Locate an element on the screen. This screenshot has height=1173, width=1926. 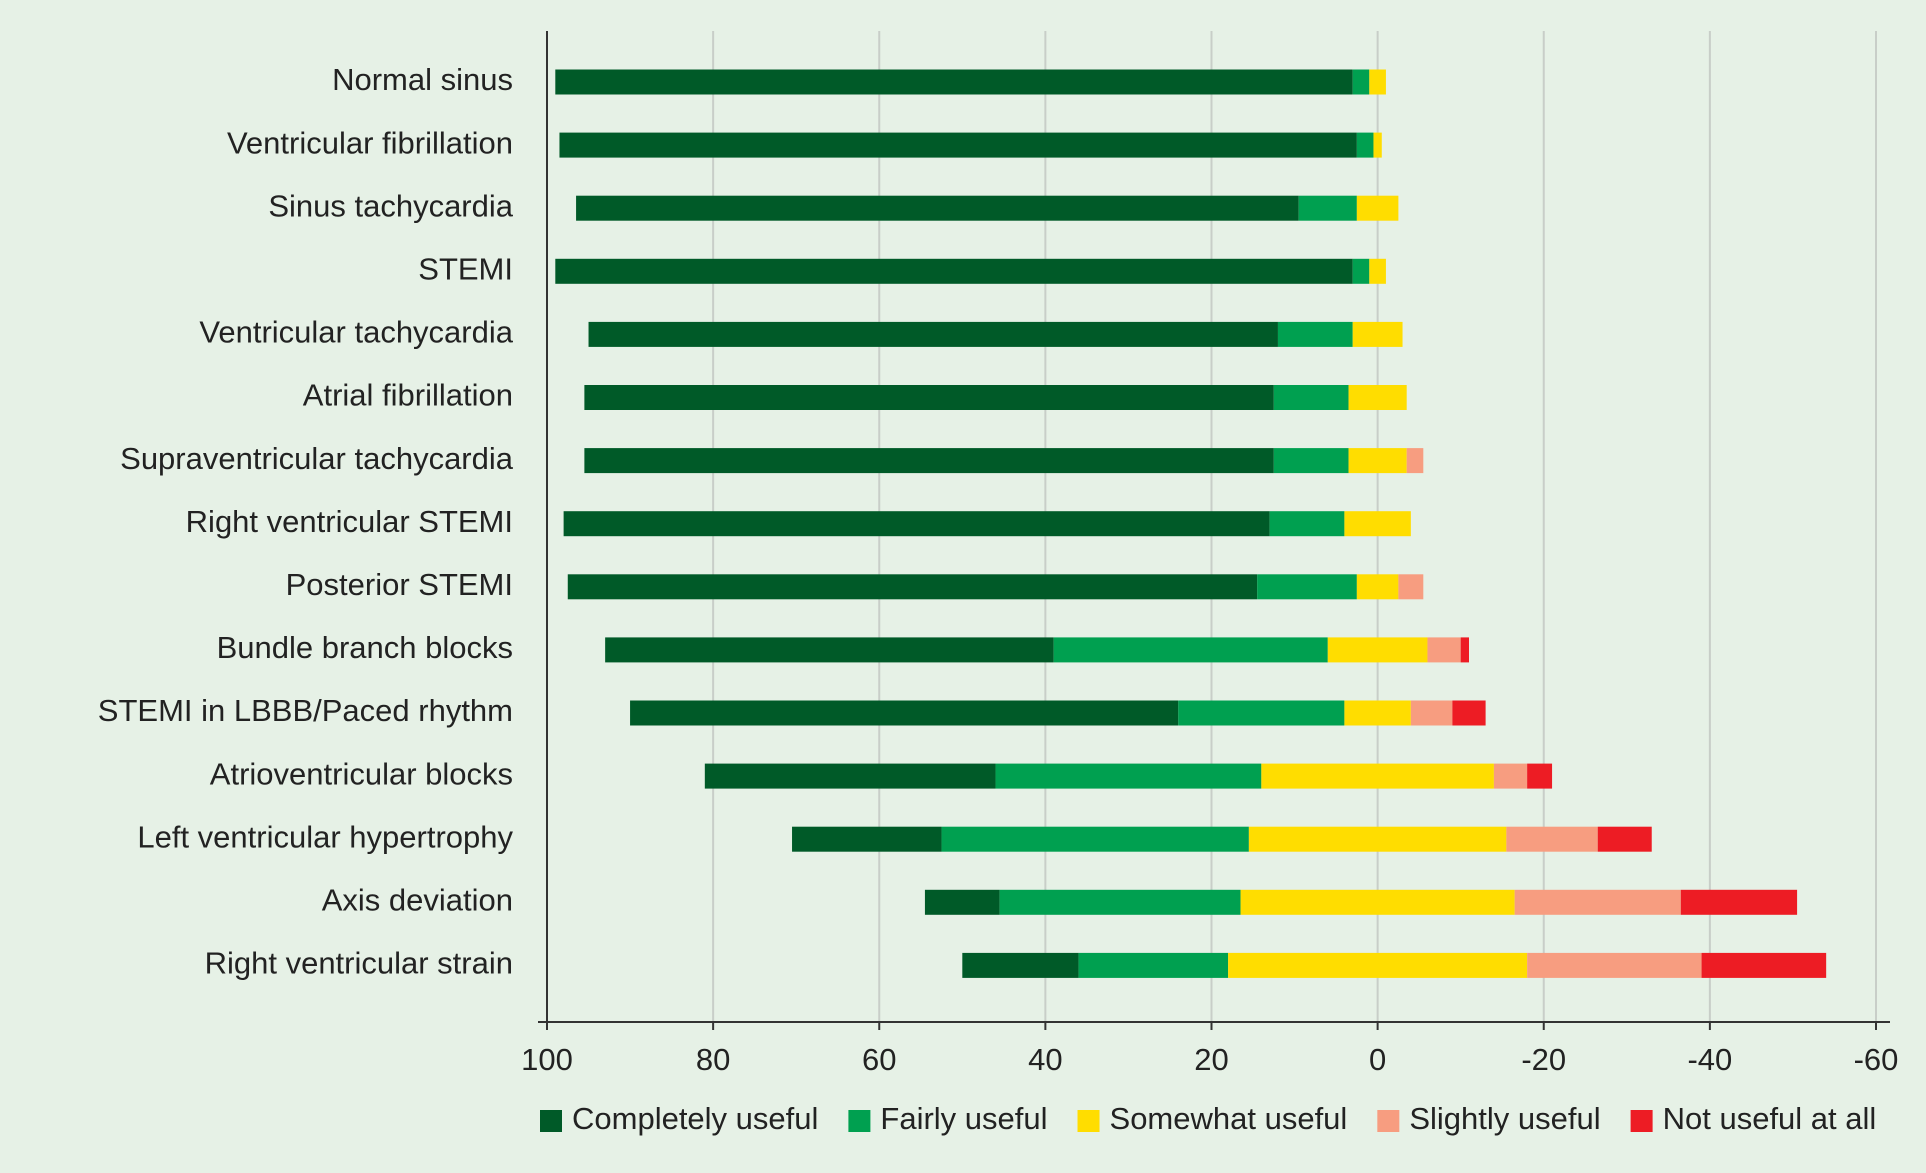
x-tick-label: 20 is located at coordinates (1211, 1059).